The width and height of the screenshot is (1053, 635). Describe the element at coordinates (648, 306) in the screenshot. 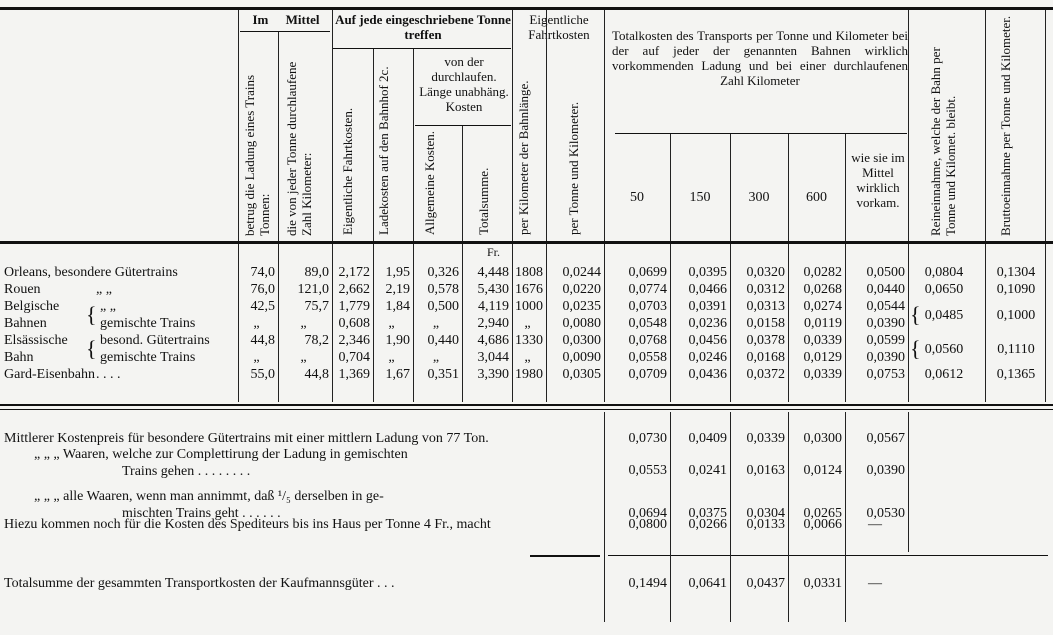

I see `table-cell: 0,0703` at that location.